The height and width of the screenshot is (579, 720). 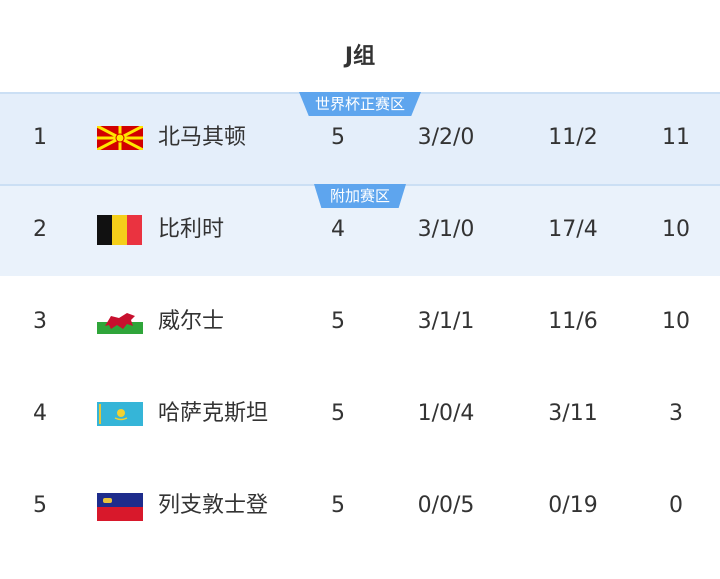 I want to click on win-draw-loss: 0/0/5, so click(x=446, y=505).